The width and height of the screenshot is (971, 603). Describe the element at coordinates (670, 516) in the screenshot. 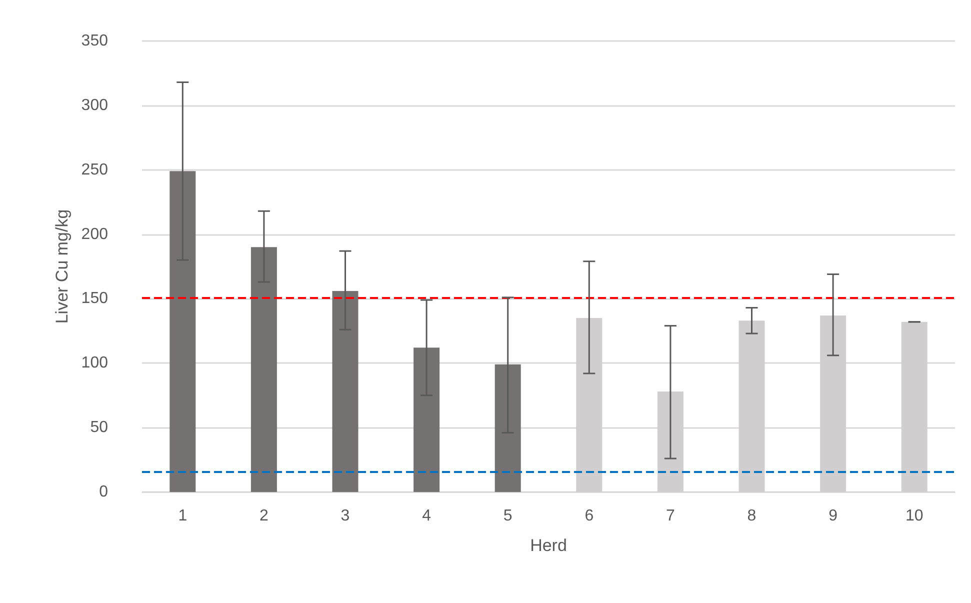

I see `x-tick-label: 7` at that location.